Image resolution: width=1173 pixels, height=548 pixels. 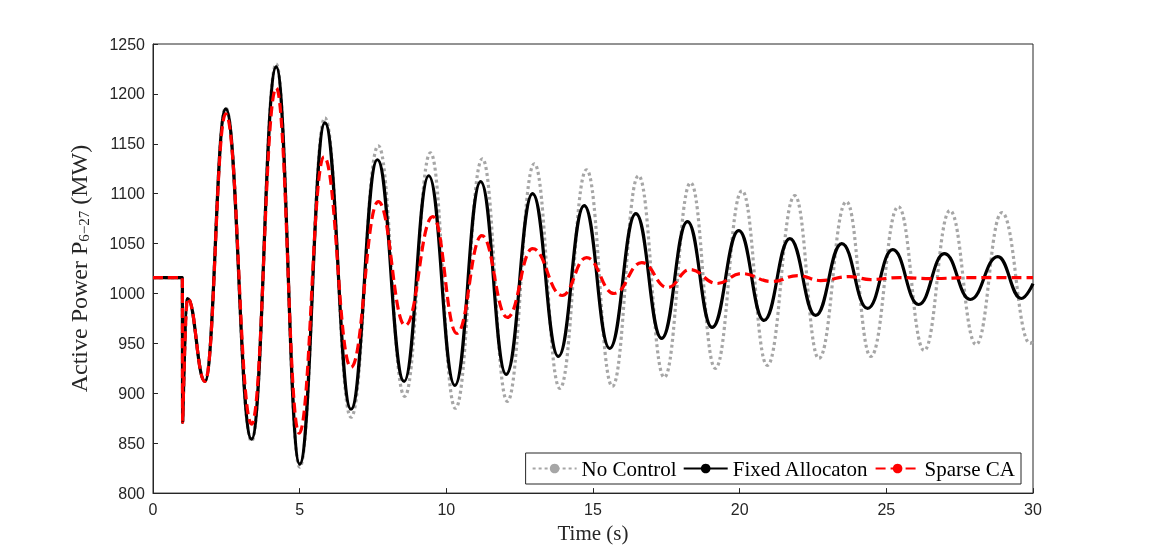 What do you see at coordinates (127, 44) in the screenshot?
I see `y-tick-label: 1250` at bounding box center [127, 44].